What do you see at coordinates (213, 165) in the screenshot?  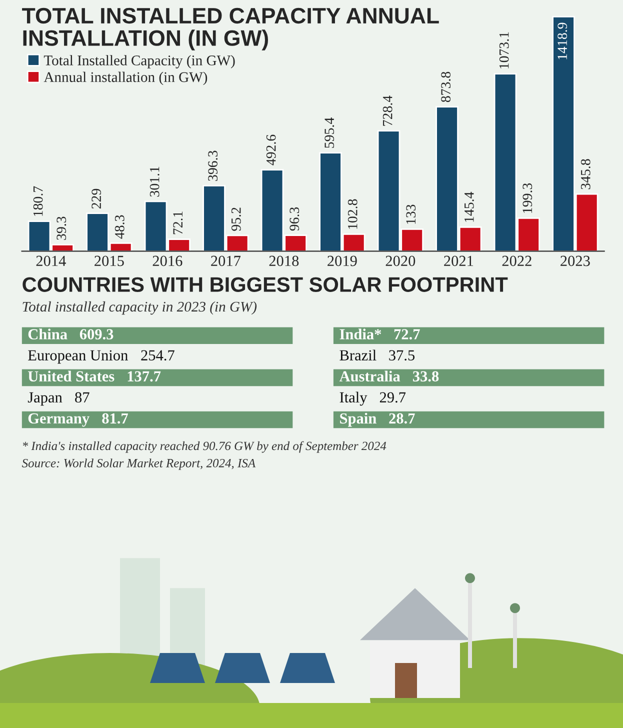 I see `data-label: 396.3` at bounding box center [213, 165].